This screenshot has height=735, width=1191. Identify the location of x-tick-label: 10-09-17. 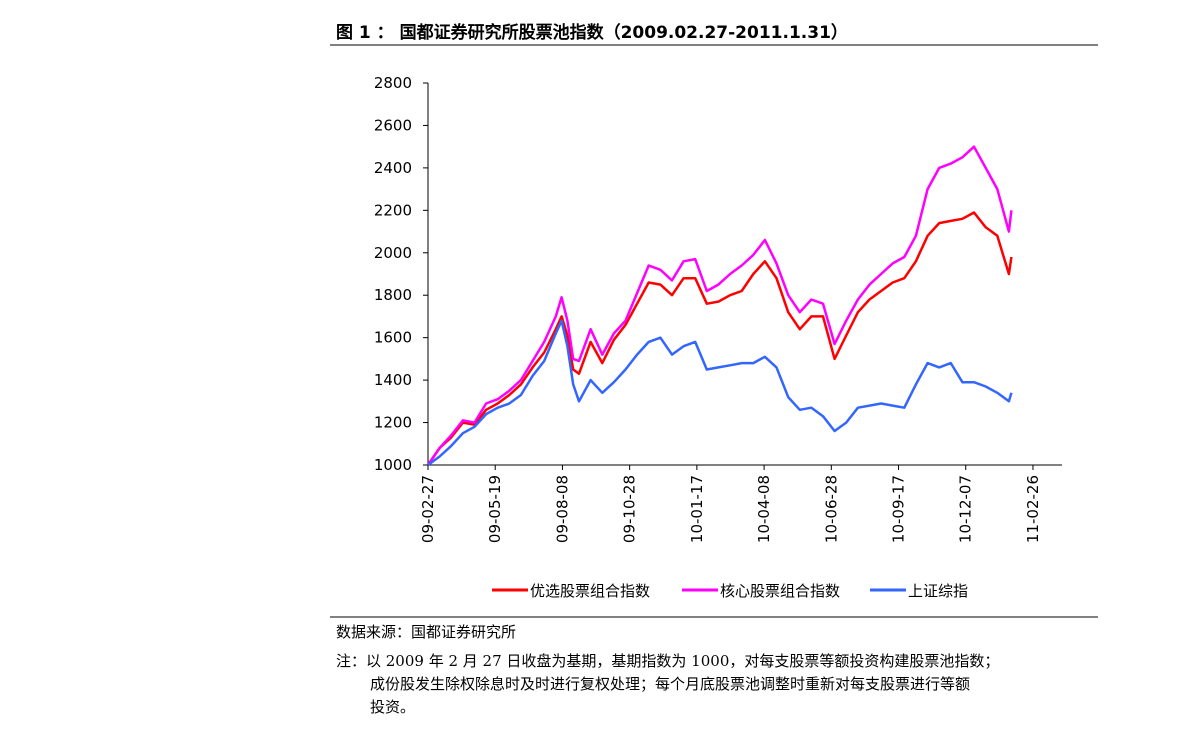
(899, 509).